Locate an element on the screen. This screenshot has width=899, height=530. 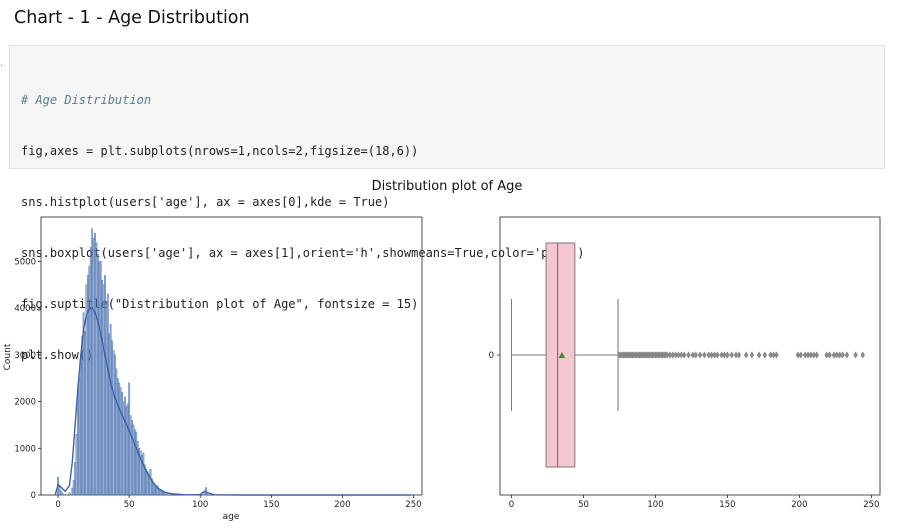
histogram-x-tick-label: 200 is located at coordinates (342, 505).